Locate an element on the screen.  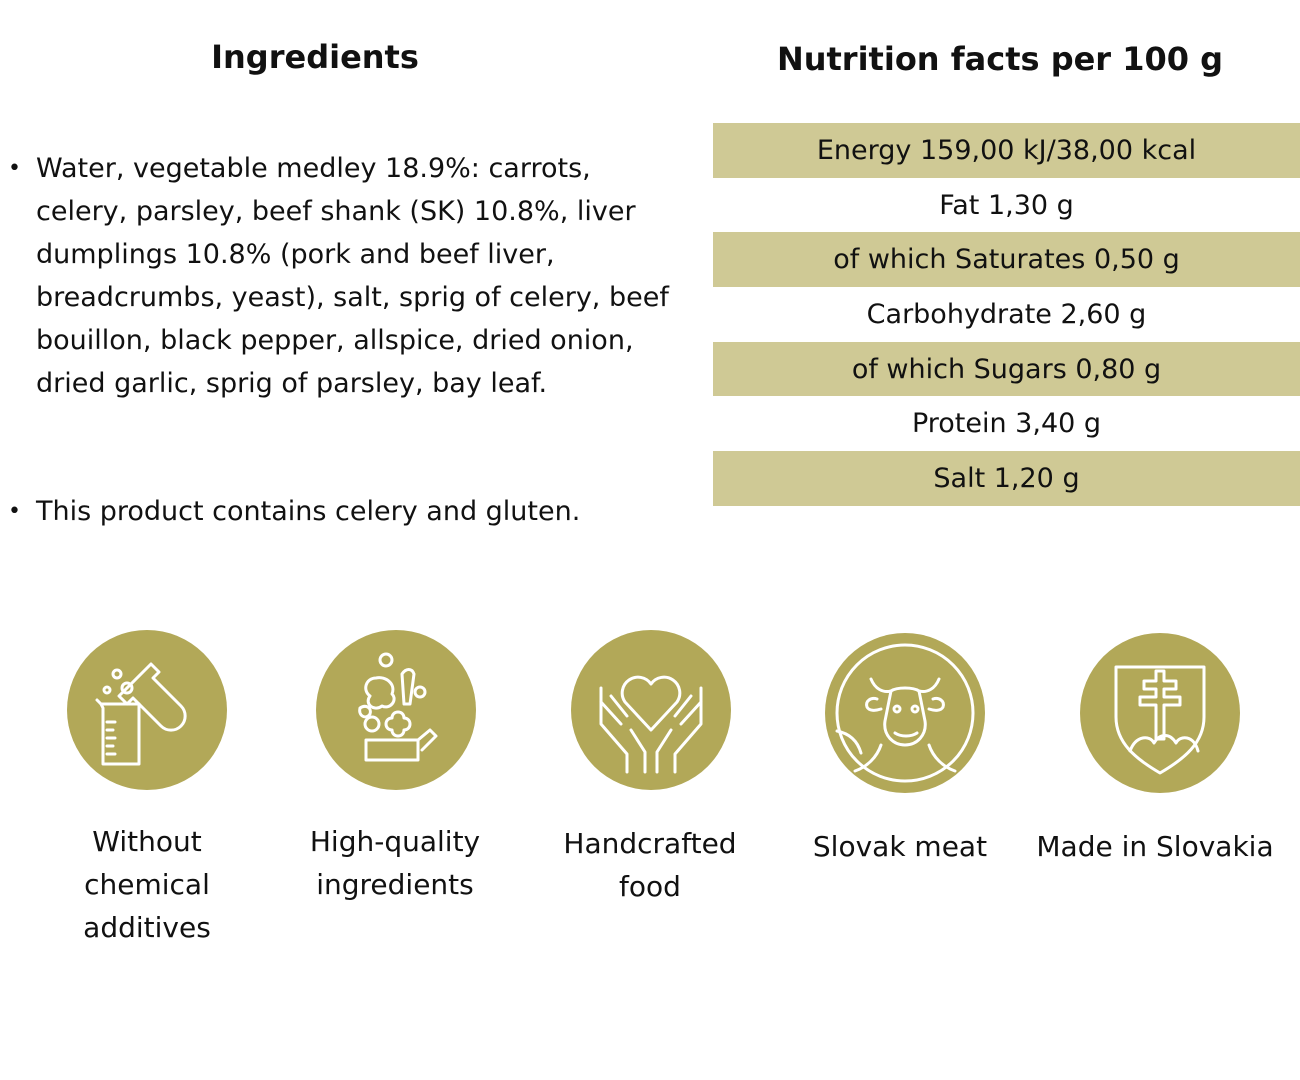
ingredients-title: Ingredients is located at coordinates (315, 57).